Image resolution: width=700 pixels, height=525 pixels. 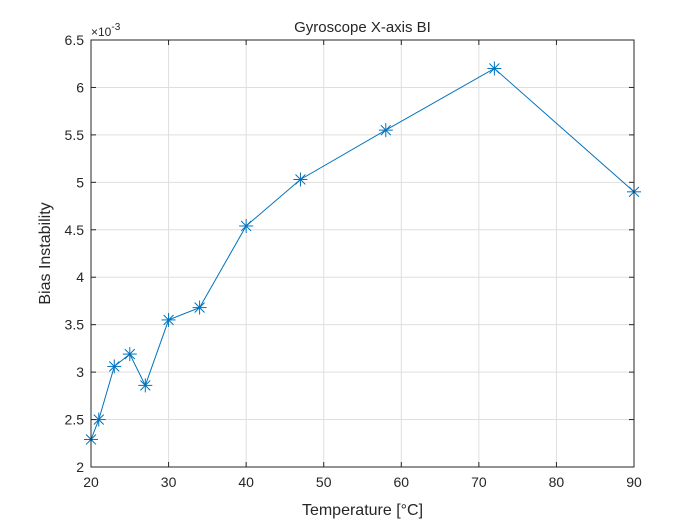 I want to click on x-tick-label: 30, so click(x=169, y=482).